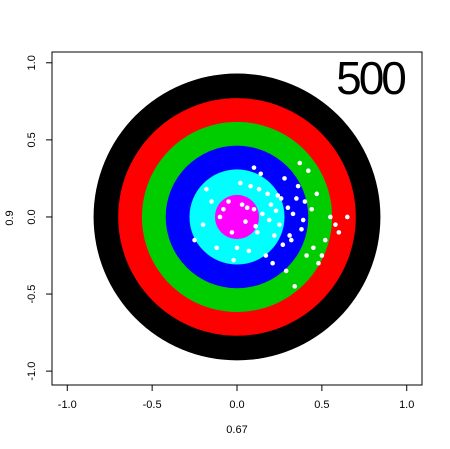  What do you see at coordinates (32, 216) in the screenshot?
I see `y-tick-label: 0.0` at bounding box center [32, 216].